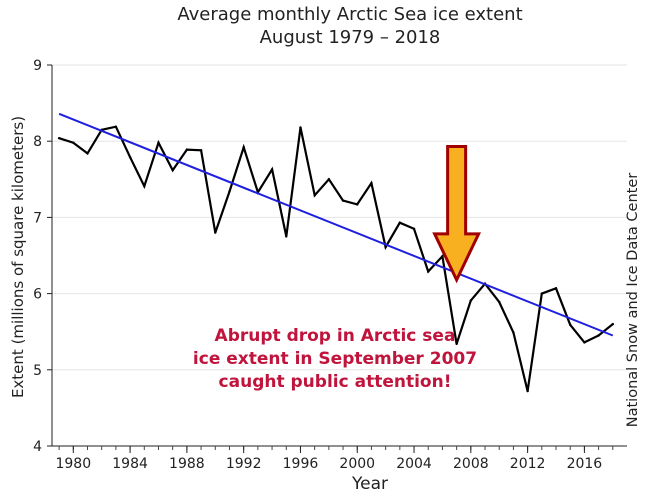 This screenshot has width=656, height=498. I want to click on data-point-1998, so click(329, 179).